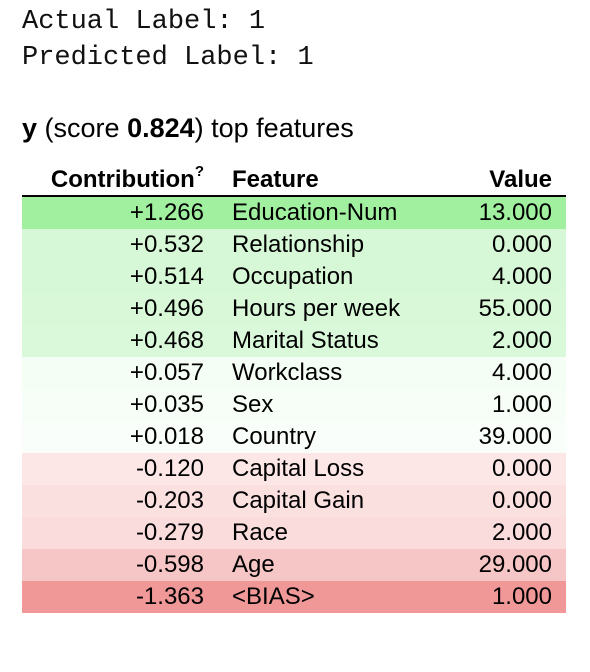  What do you see at coordinates (166, 308) in the screenshot?
I see `contribution-cell: +0.496` at bounding box center [166, 308].